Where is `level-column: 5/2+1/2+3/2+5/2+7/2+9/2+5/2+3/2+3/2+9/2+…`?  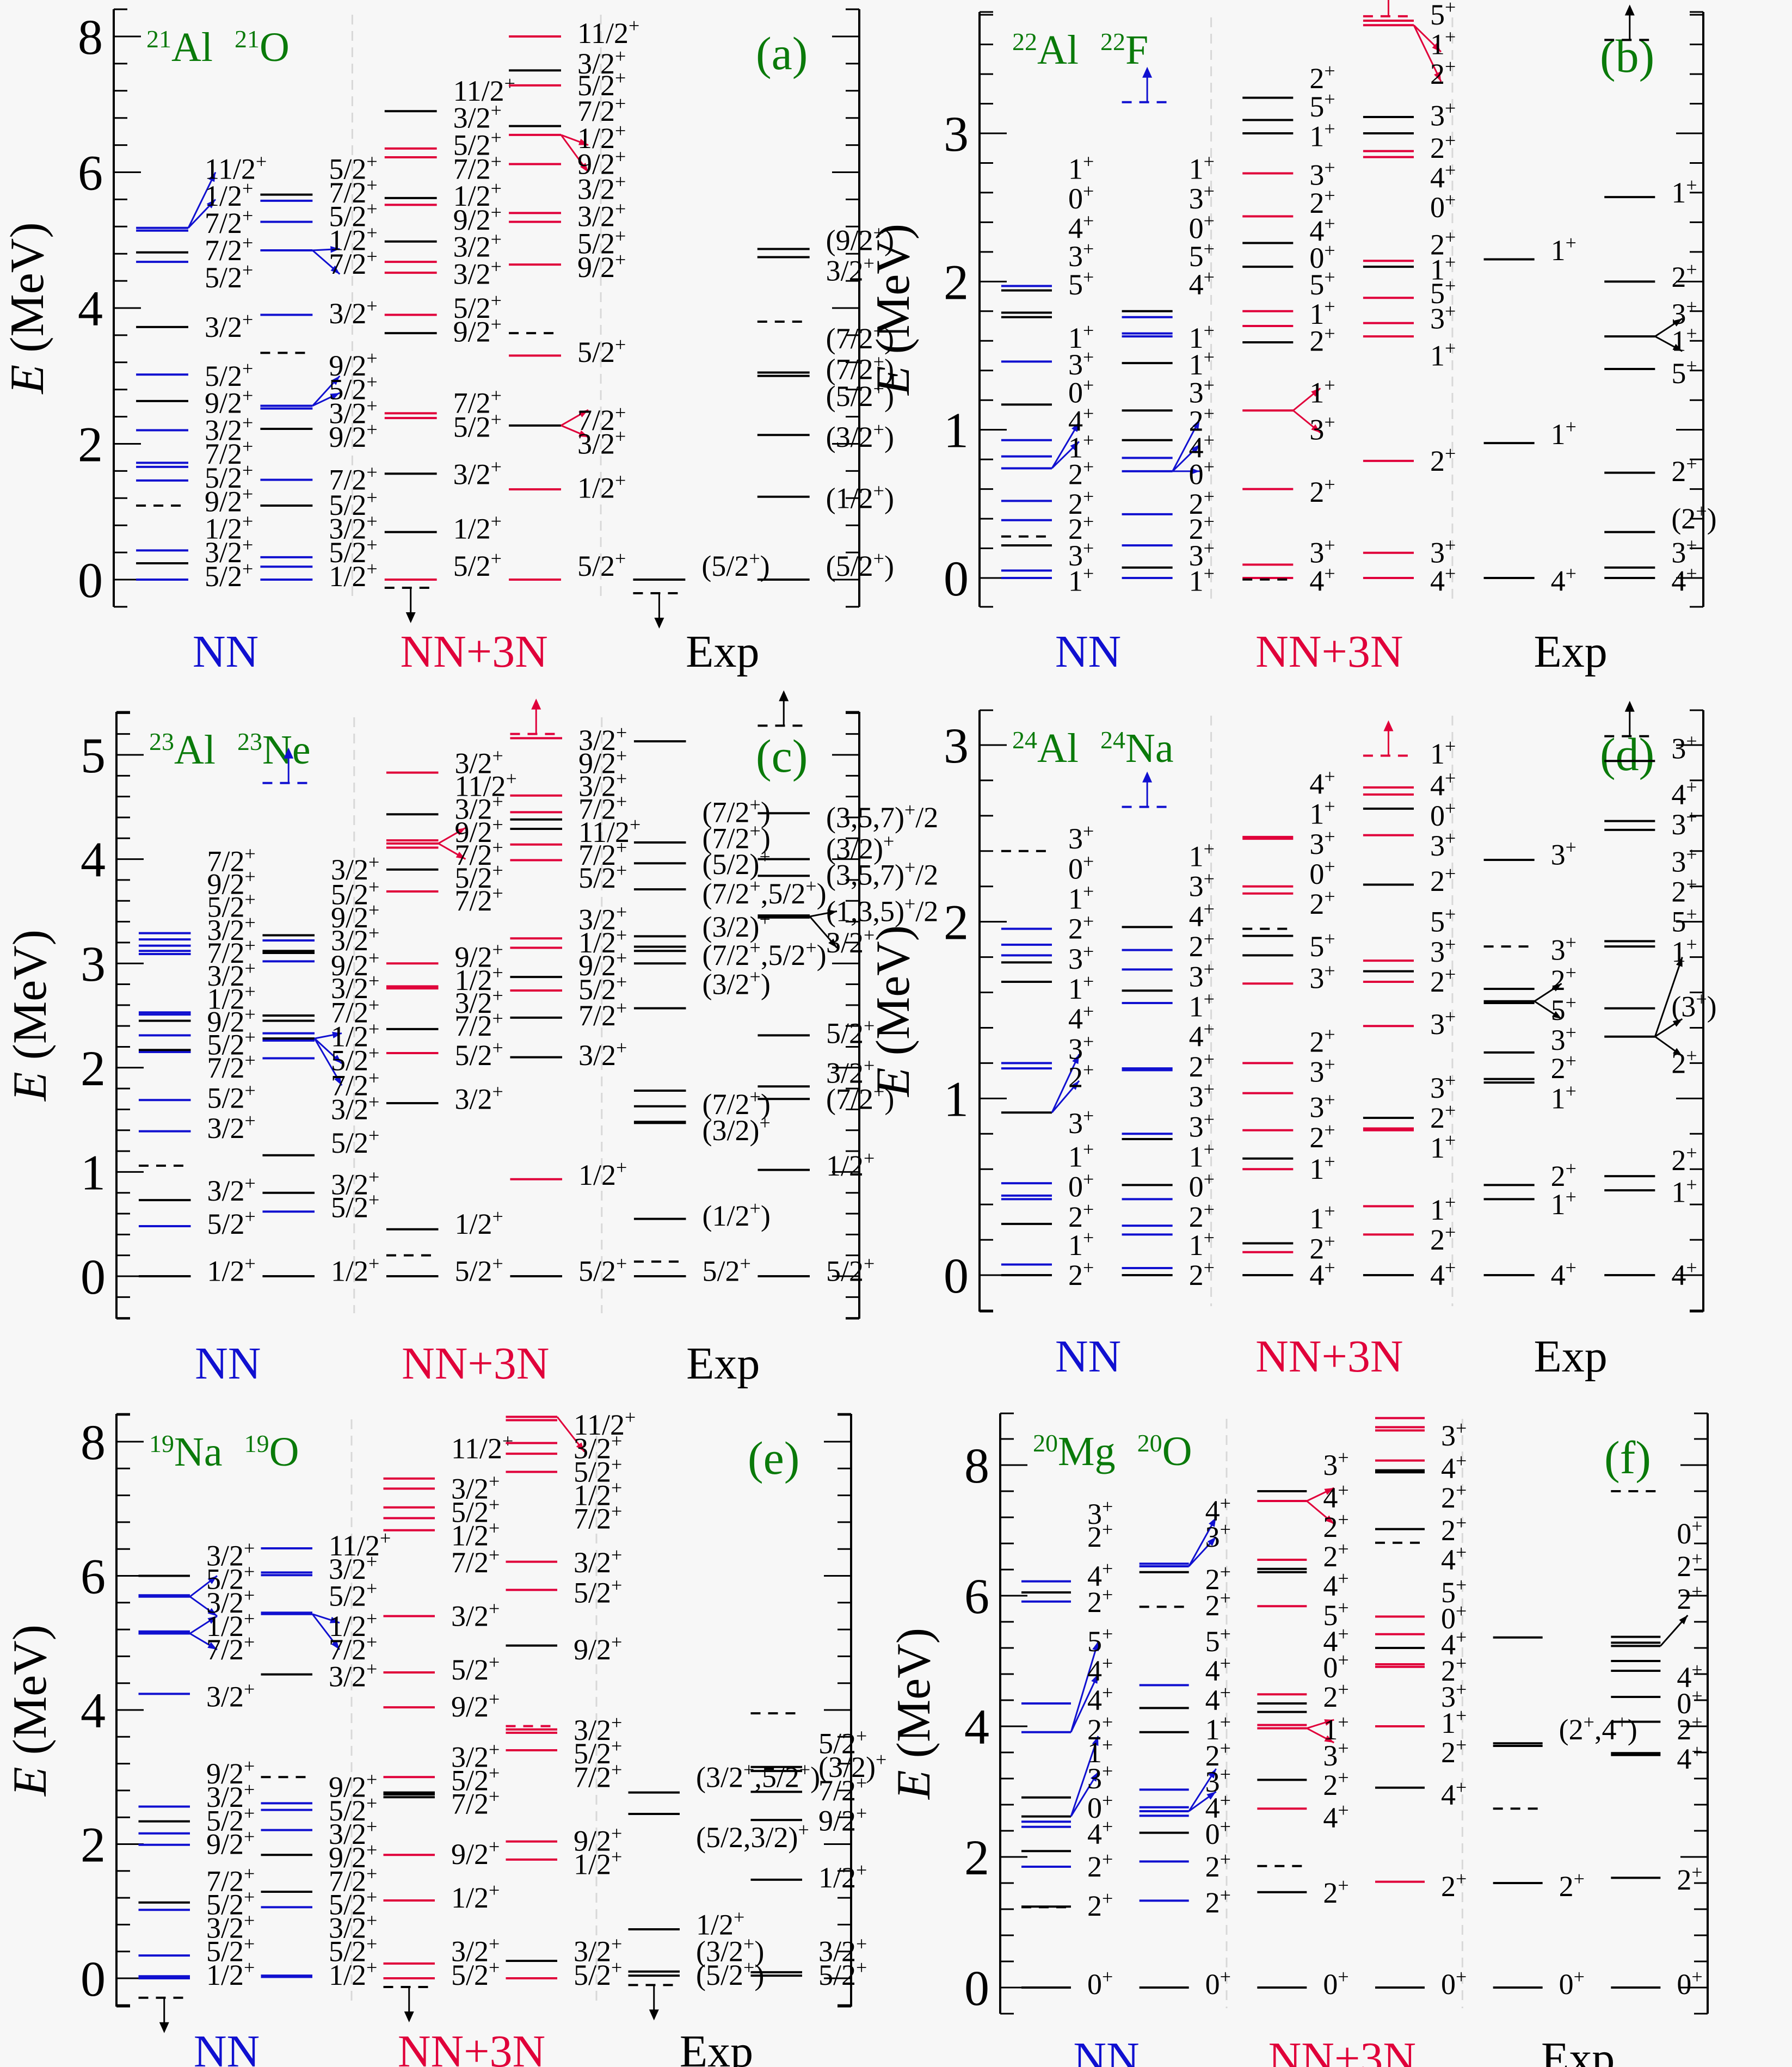
level-column: 5/2+1/2+3/2+5/2+7/2+9/2+5/2+3/2+3/2+9/2+… is located at coordinates (450, 348).